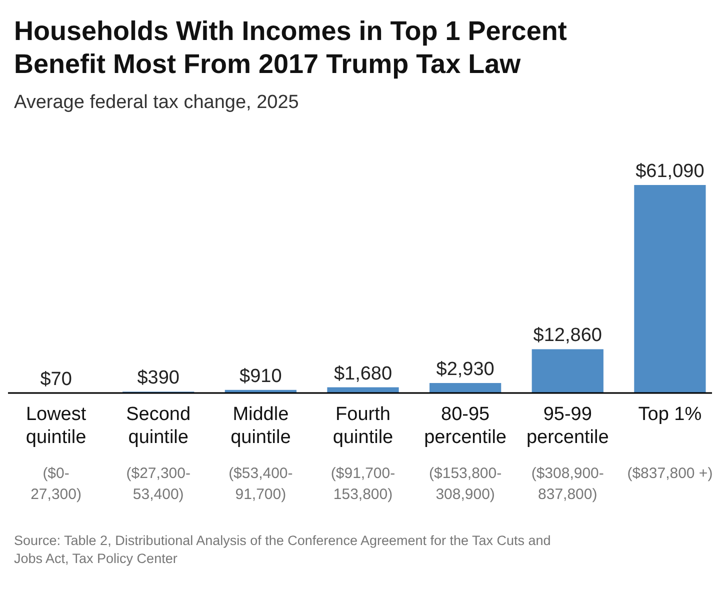 This screenshot has height=612, width=720. I want to click on x-tick-label: Middle quintile ($53,400- 91,700), so click(260, 453).